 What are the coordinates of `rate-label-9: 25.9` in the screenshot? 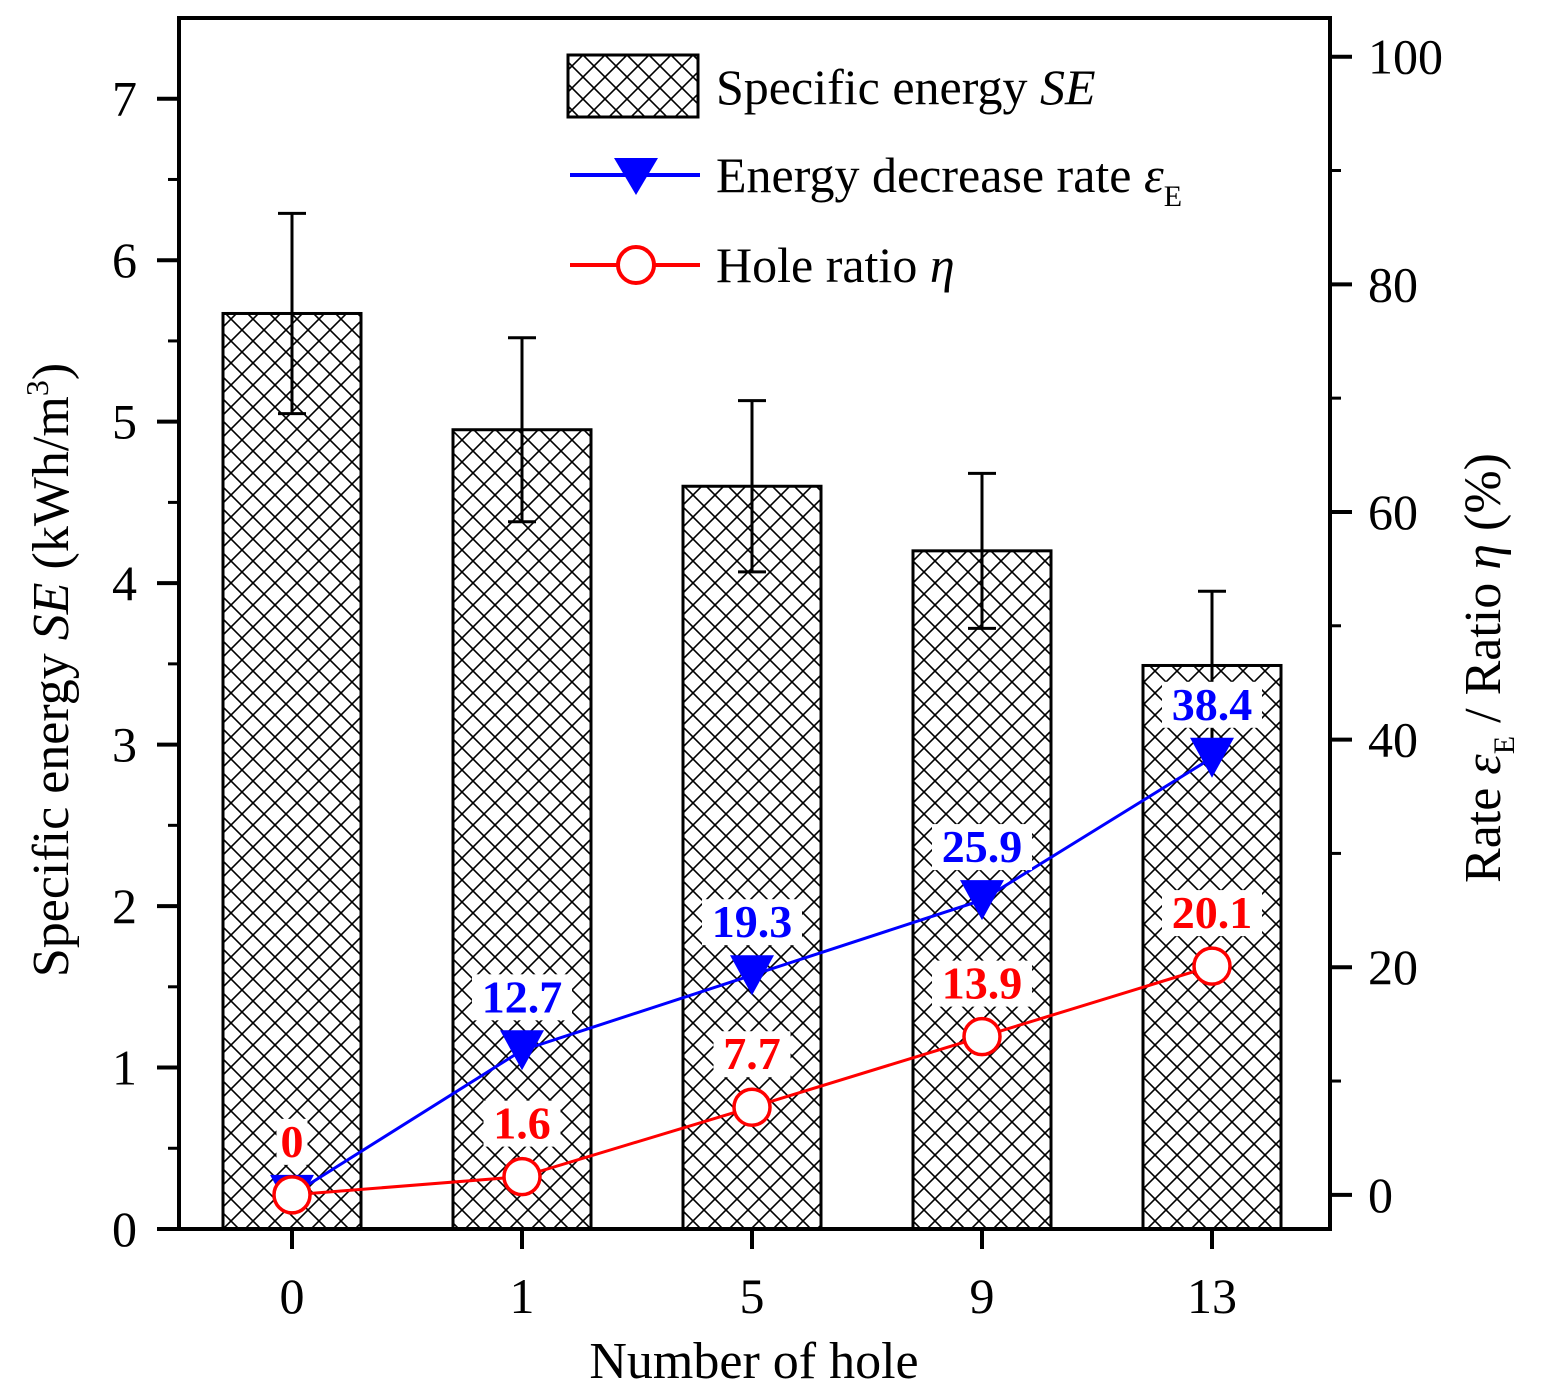 It's located at (982, 846).